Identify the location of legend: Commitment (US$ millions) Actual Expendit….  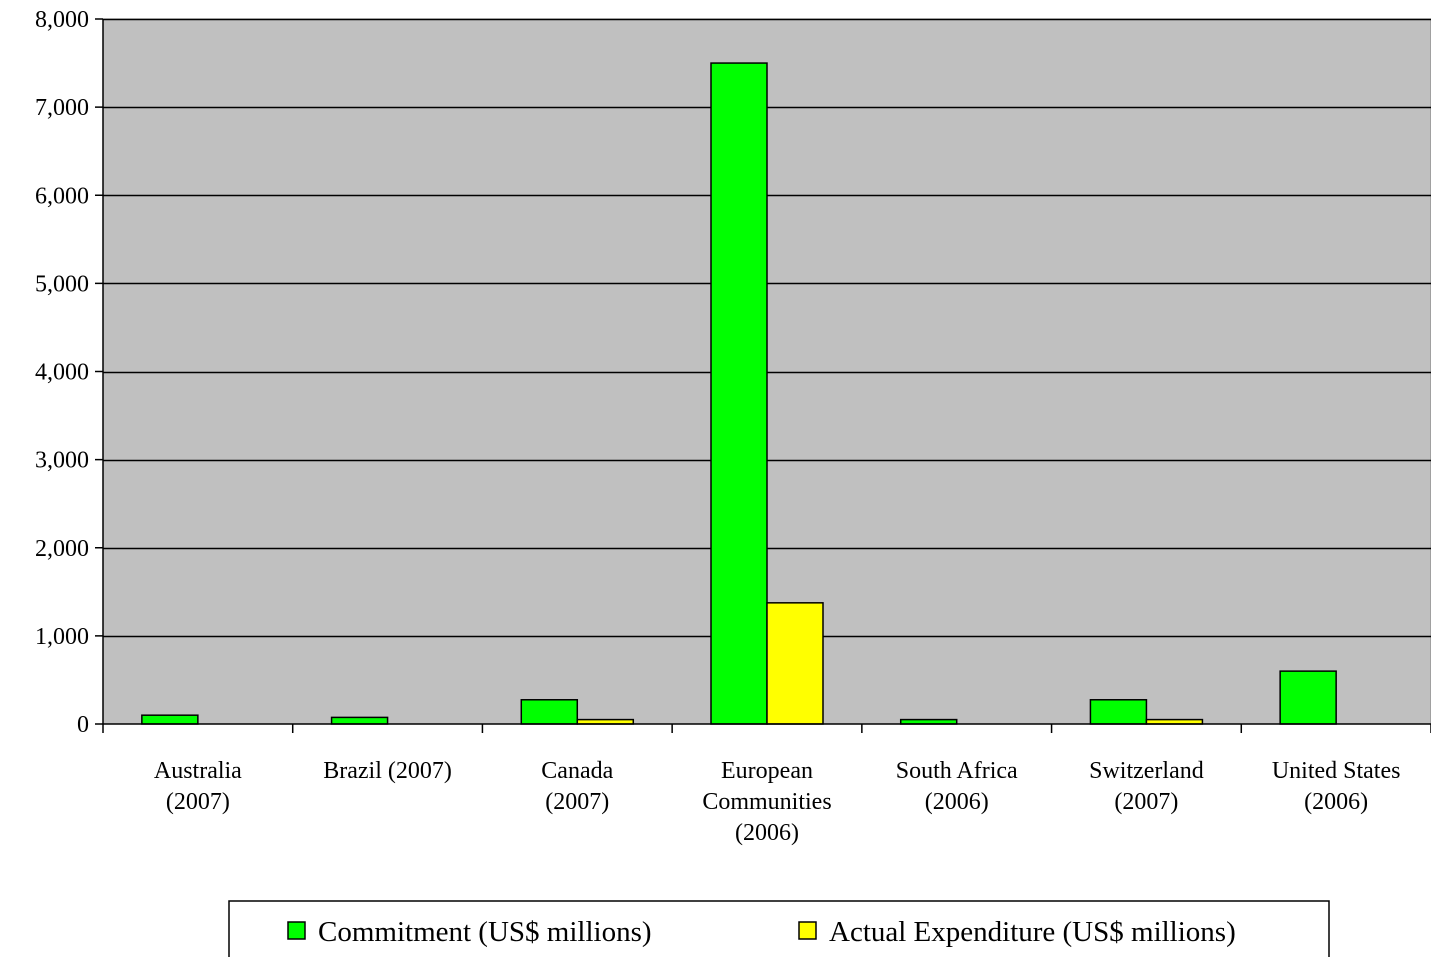
(779, 928).